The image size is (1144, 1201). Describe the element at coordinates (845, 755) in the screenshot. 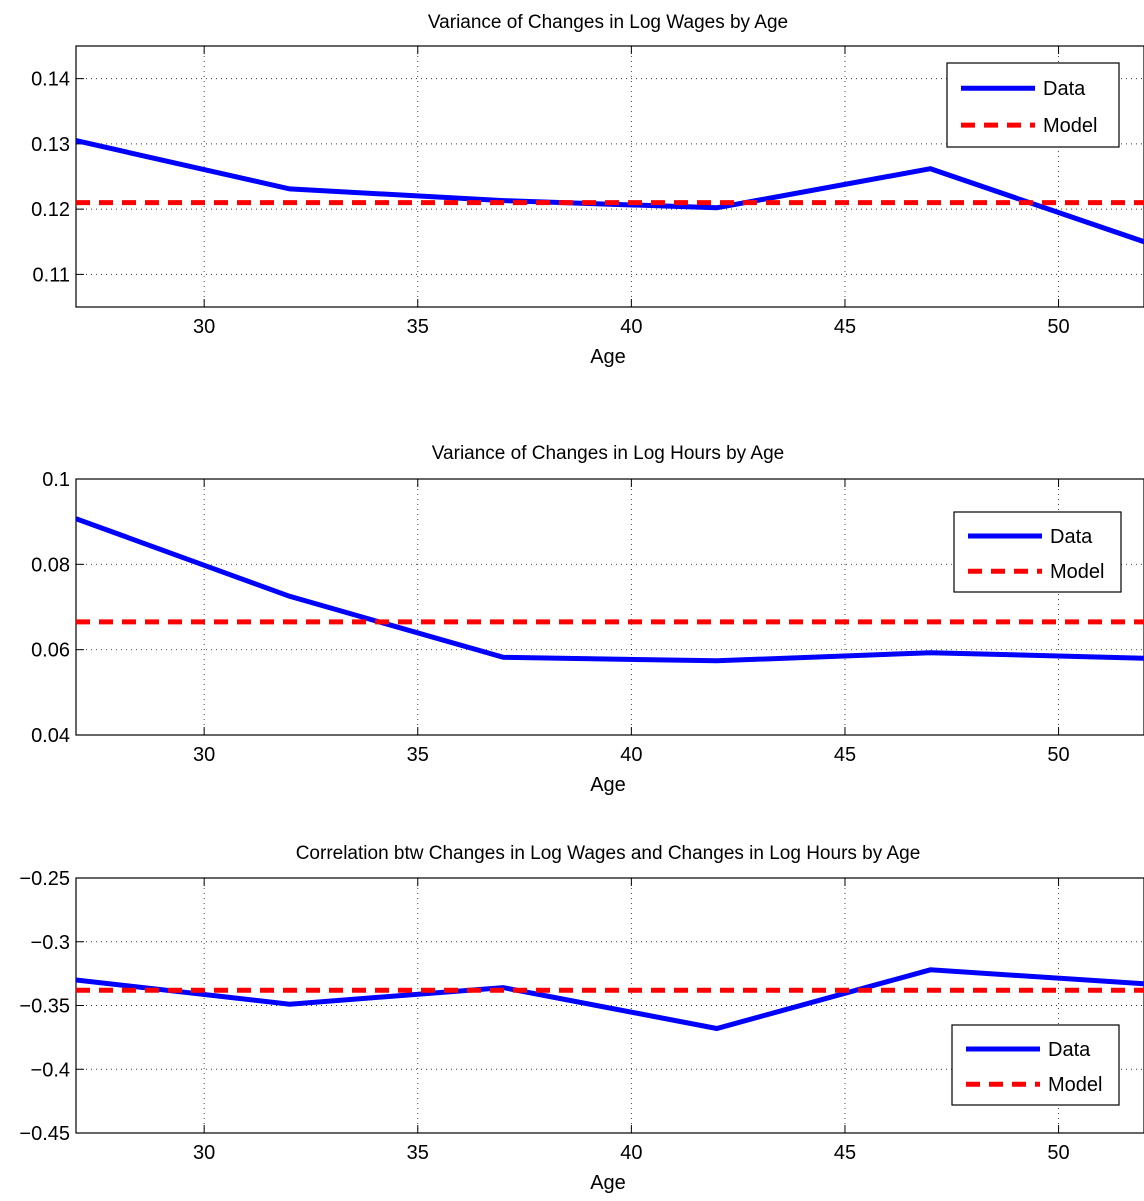

I see `chart-1-x-tick-label-3: 45` at that location.